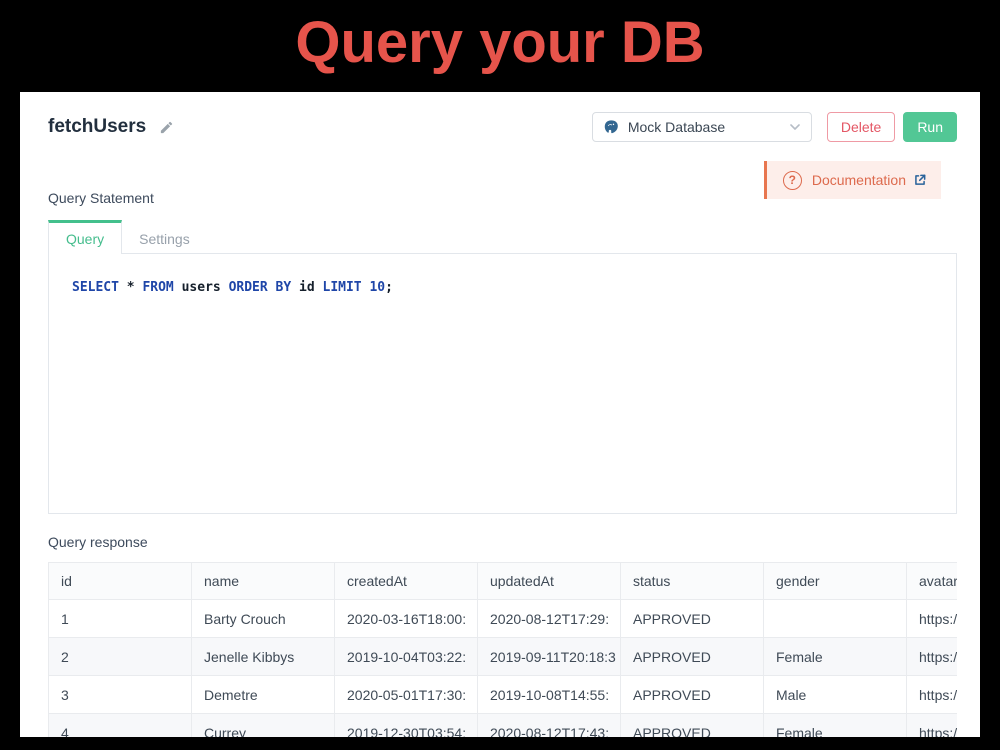 This screenshot has height=750, width=1000. What do you see at coordinates (263, 581) in the screenshot?
I see `column-header: name` at bounding box center [263, 581].